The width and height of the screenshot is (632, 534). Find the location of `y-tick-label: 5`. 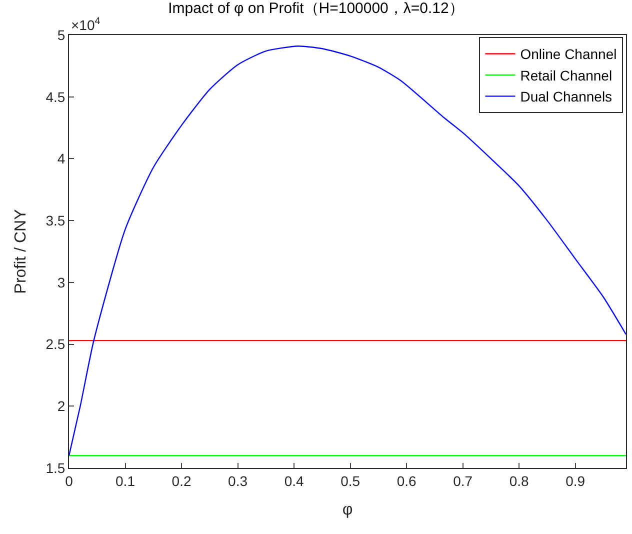

y-tick-label: 5 is located at coordinates (61, 34).